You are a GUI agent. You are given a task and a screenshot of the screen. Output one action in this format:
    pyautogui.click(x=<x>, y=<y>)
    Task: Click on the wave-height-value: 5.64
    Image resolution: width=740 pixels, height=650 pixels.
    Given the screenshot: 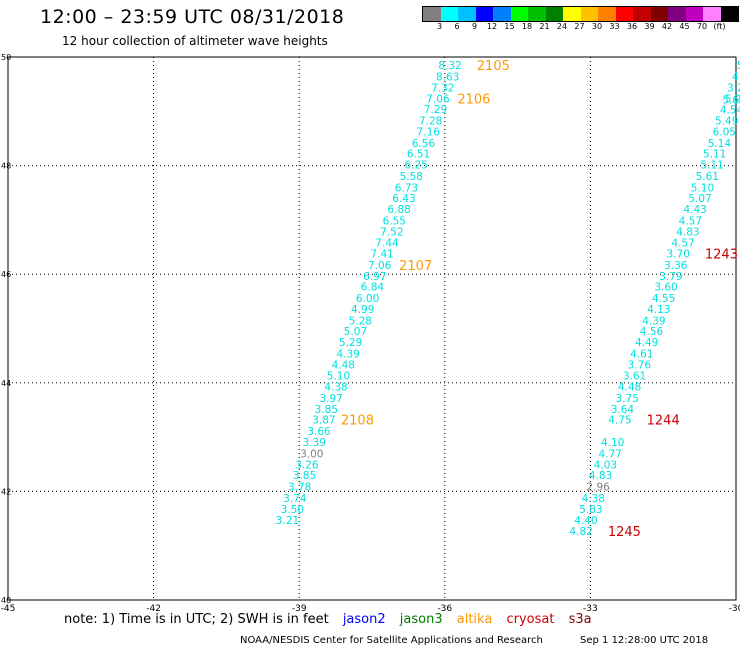 What is the action you would take?
    pyautogui.click(x=731, y=100)
    